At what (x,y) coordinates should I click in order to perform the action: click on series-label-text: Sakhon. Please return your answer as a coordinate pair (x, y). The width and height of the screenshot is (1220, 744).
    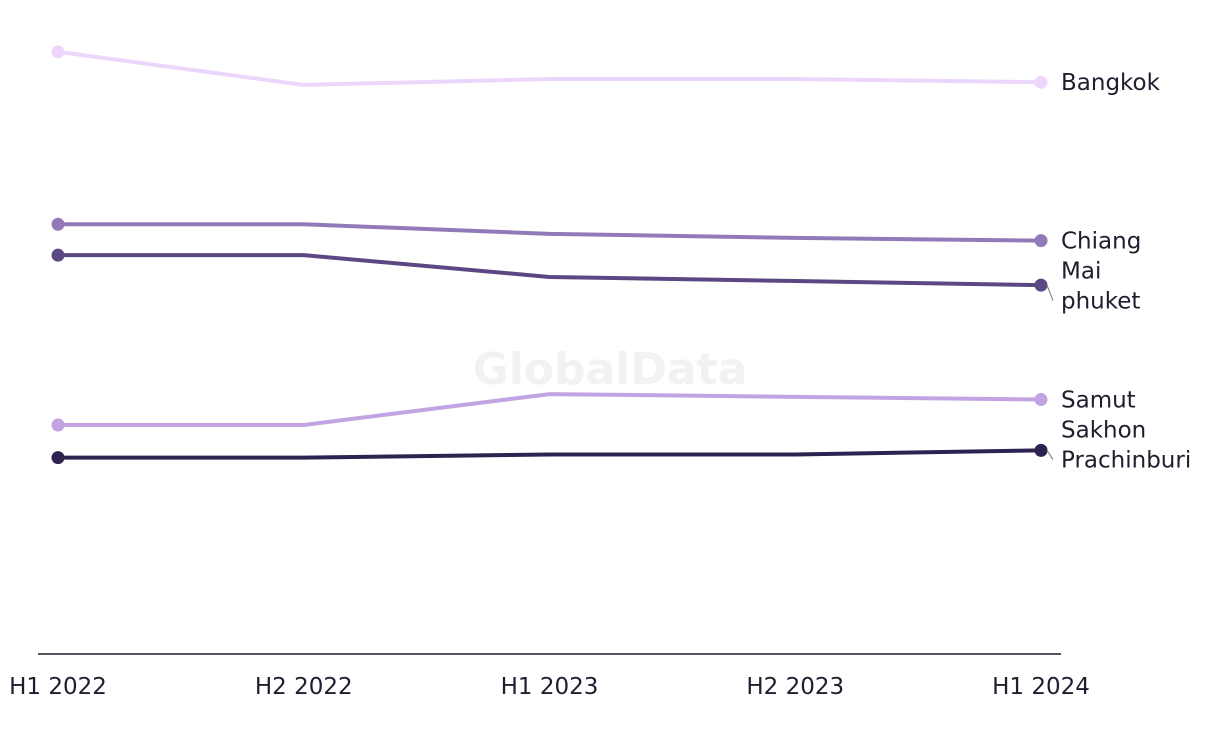
    Looking at the image, I should click on (1103, 431).